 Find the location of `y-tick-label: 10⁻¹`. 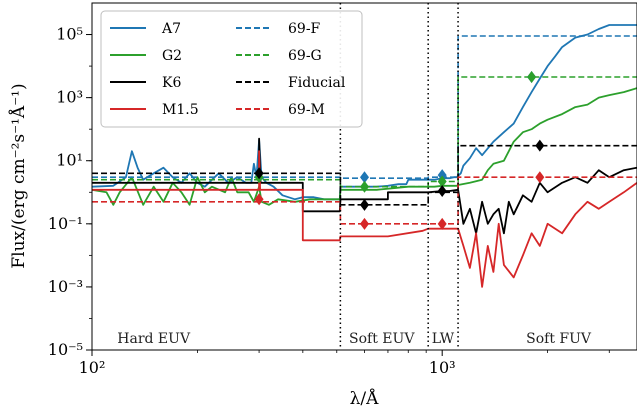

y-tick-label: 10⁻¹ is located at coordinates (65, 223).